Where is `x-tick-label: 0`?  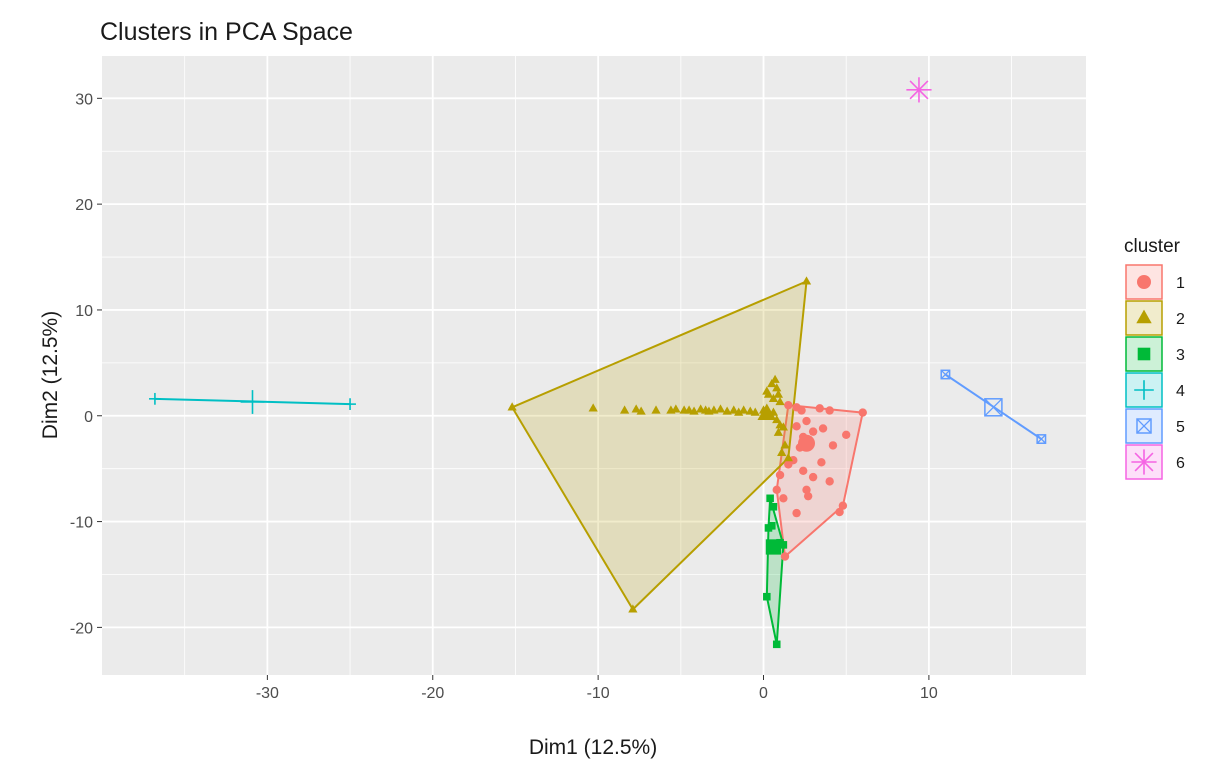 x-tick-label: 0 is located at coordinates (763, 693).